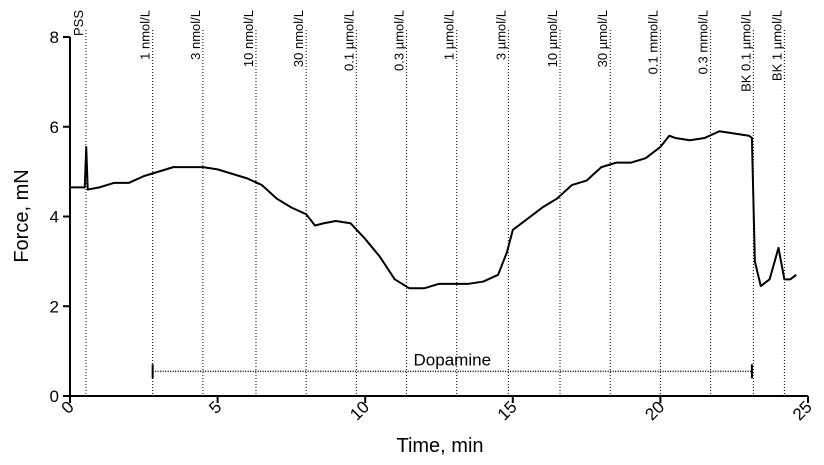 The image size is (824, 465). Describe the element at coordinates (145, 35) in the screenshot. I see `annotation-label: 1 nmol/L` at that location.